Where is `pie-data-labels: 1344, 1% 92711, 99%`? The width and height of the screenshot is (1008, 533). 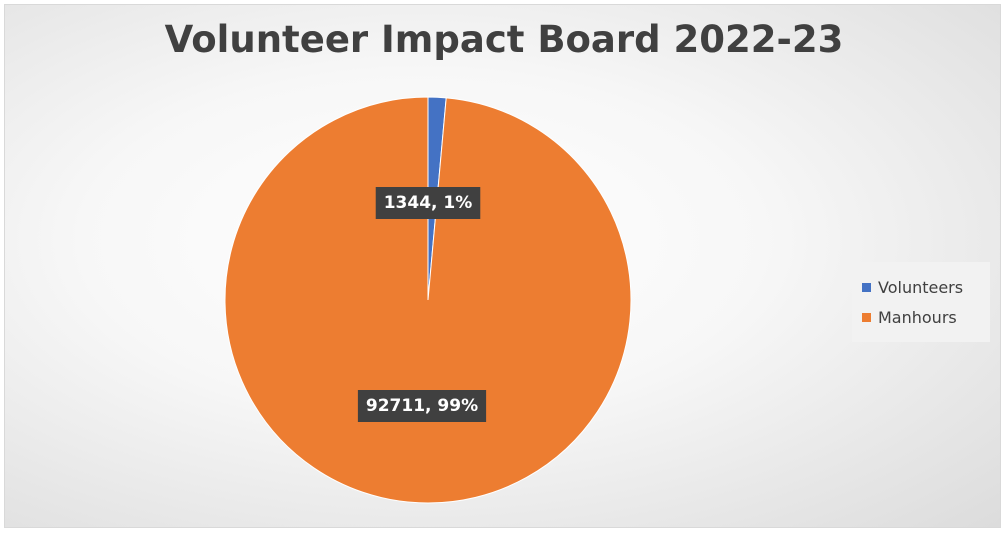 pie-data-labels: 1344, 1% 92711, 99% is located at coordinates (422, 304).